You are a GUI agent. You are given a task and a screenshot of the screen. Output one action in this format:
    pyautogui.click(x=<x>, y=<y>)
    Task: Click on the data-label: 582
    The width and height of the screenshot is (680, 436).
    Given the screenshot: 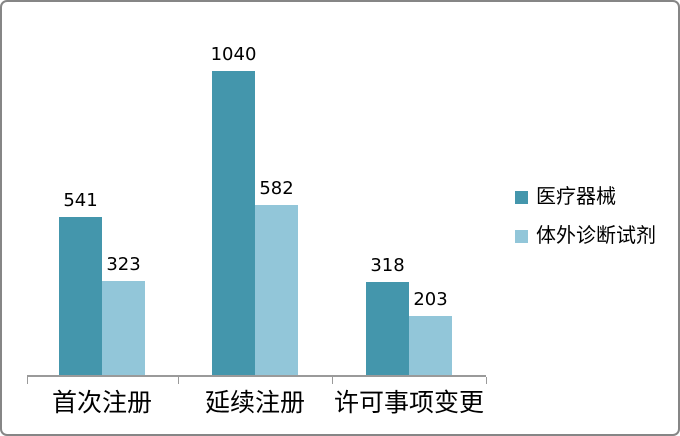 What is the action you would take?
    pyautogui.click(x=276, y=188)
    